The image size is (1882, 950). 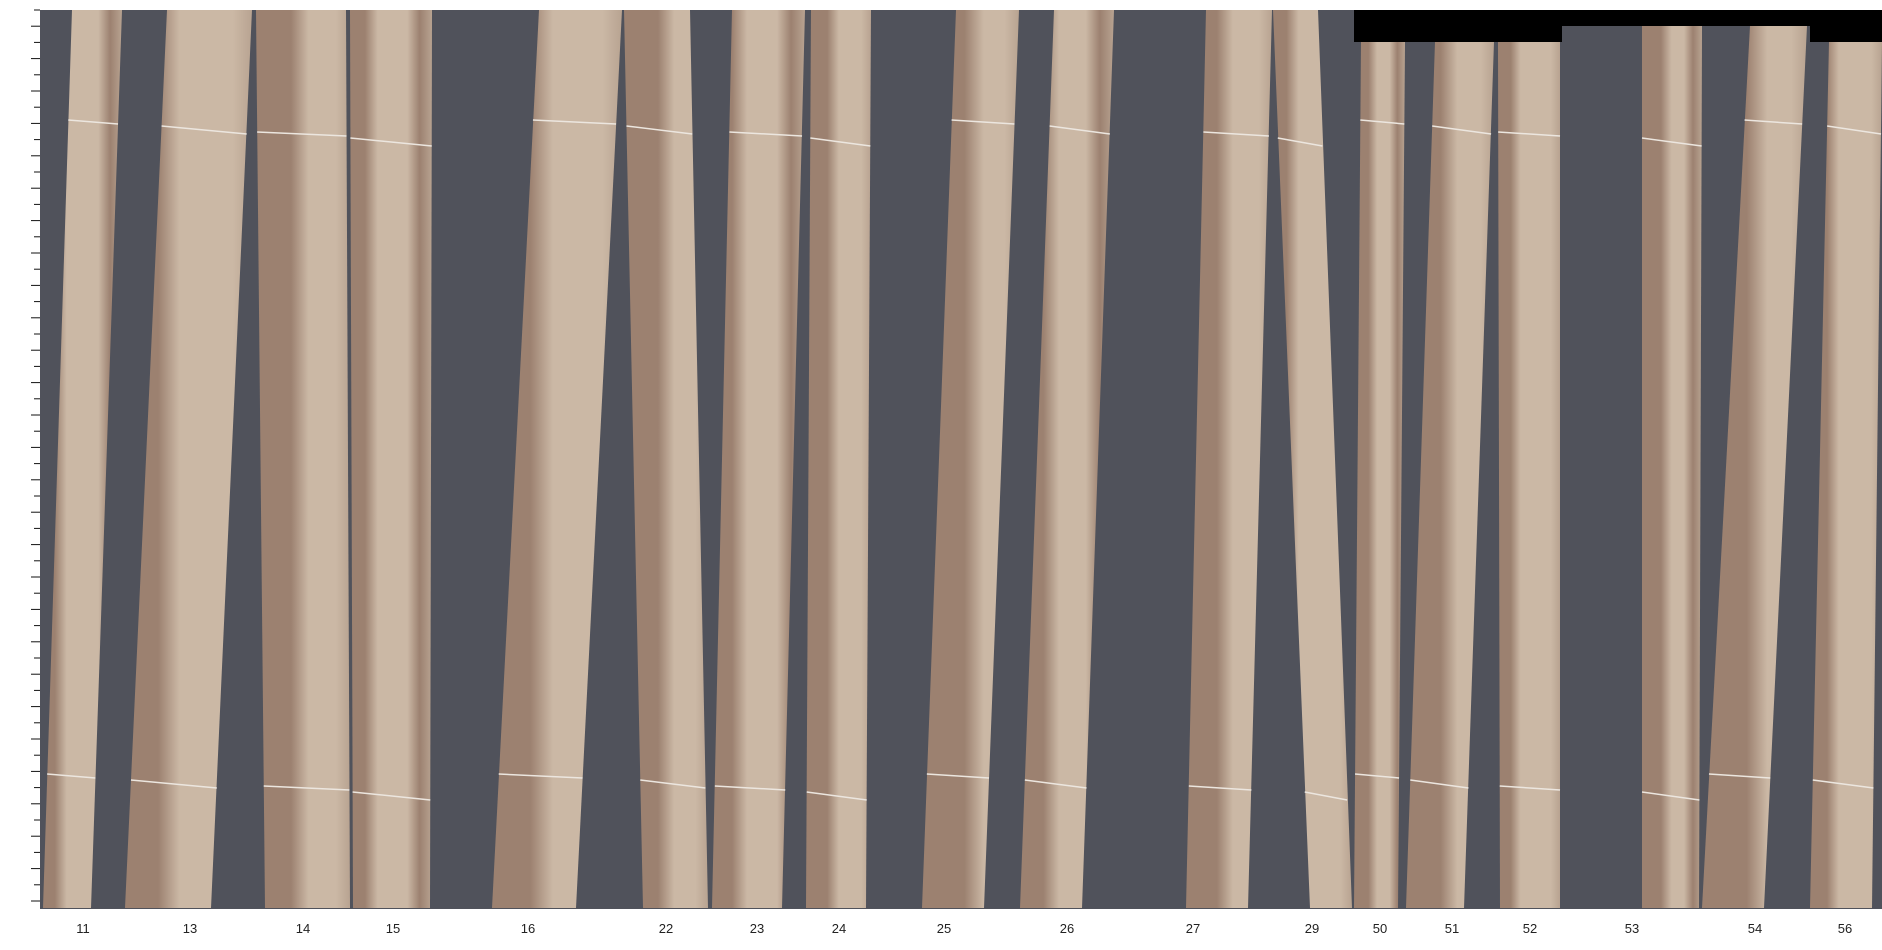 I want to click on strip-label: 51, so click(x=1452, y=928).